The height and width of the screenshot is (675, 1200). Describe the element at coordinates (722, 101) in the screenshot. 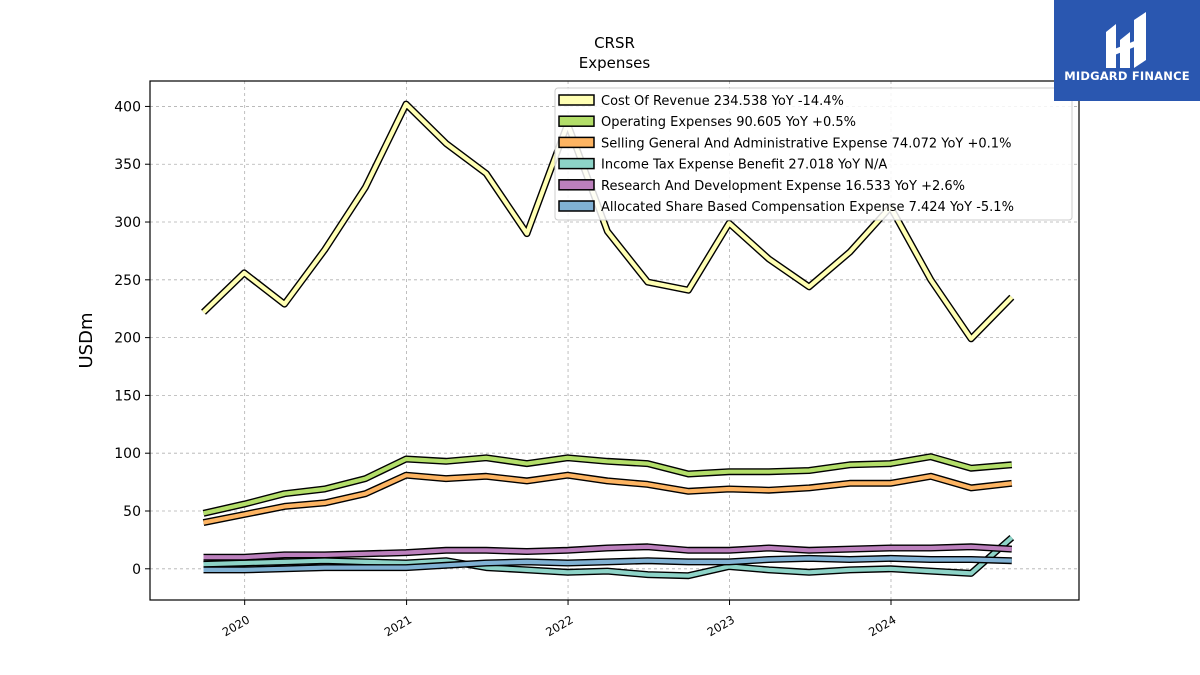

I see `legend-entry: Cost Of Revenue 234.538 YoY -14.4%` at that location.